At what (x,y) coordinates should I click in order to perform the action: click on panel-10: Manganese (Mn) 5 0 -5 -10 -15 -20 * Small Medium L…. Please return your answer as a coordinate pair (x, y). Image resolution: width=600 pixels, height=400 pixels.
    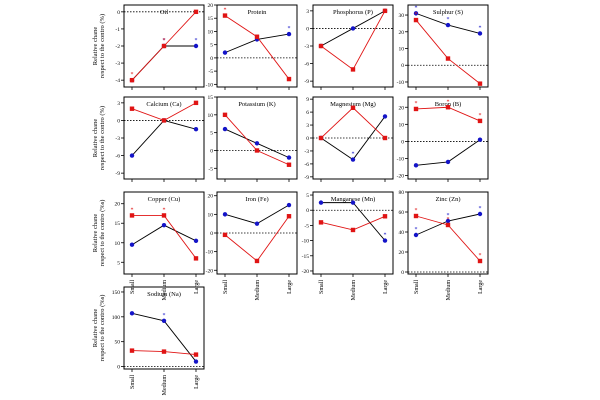
    Looking at the image, I should click on (348, 245).